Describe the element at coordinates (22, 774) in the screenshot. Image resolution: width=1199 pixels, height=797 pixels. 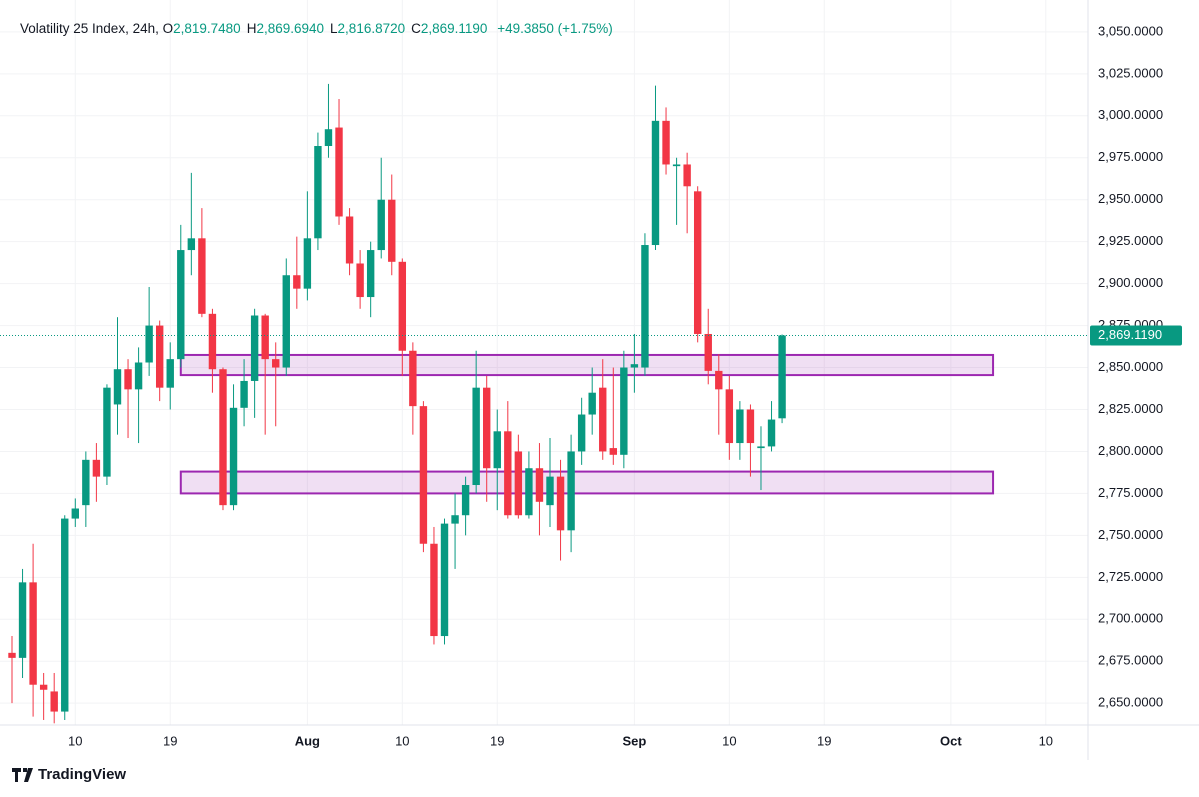
I see `brand-logo` at that location.